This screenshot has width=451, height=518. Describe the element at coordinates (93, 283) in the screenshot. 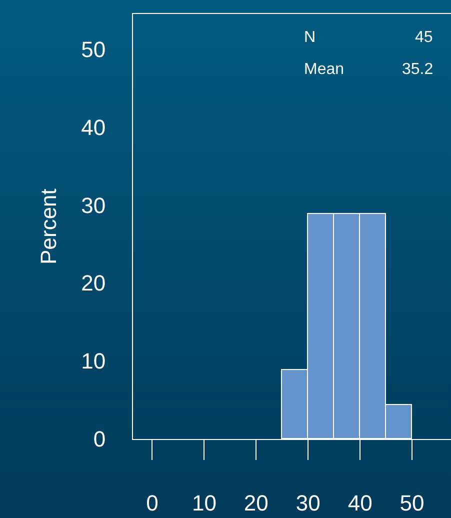

I see `y-tick-label: 20` at that location.